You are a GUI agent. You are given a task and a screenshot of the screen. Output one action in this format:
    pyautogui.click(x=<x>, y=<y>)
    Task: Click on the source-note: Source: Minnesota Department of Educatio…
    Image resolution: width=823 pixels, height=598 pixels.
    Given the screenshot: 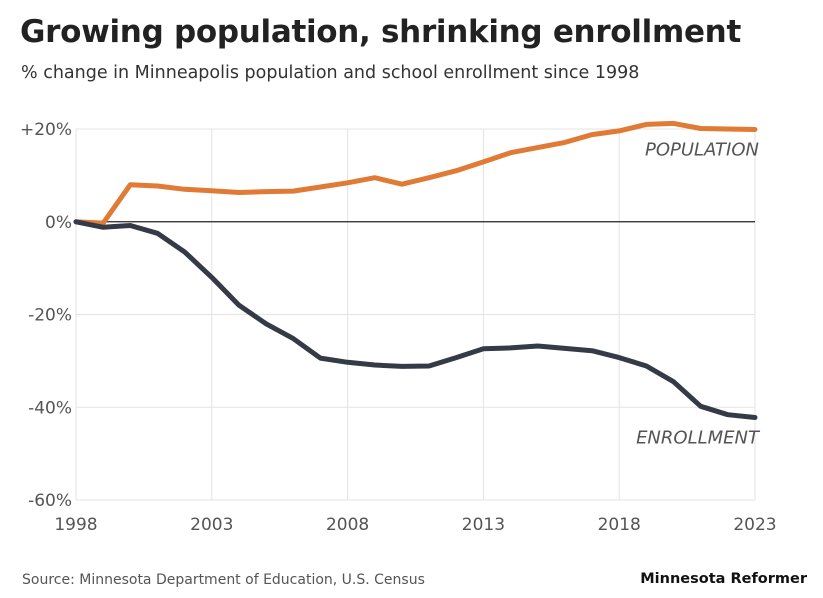 What is the action you would take?
    pyautogui.click(x=223, y=580)
    